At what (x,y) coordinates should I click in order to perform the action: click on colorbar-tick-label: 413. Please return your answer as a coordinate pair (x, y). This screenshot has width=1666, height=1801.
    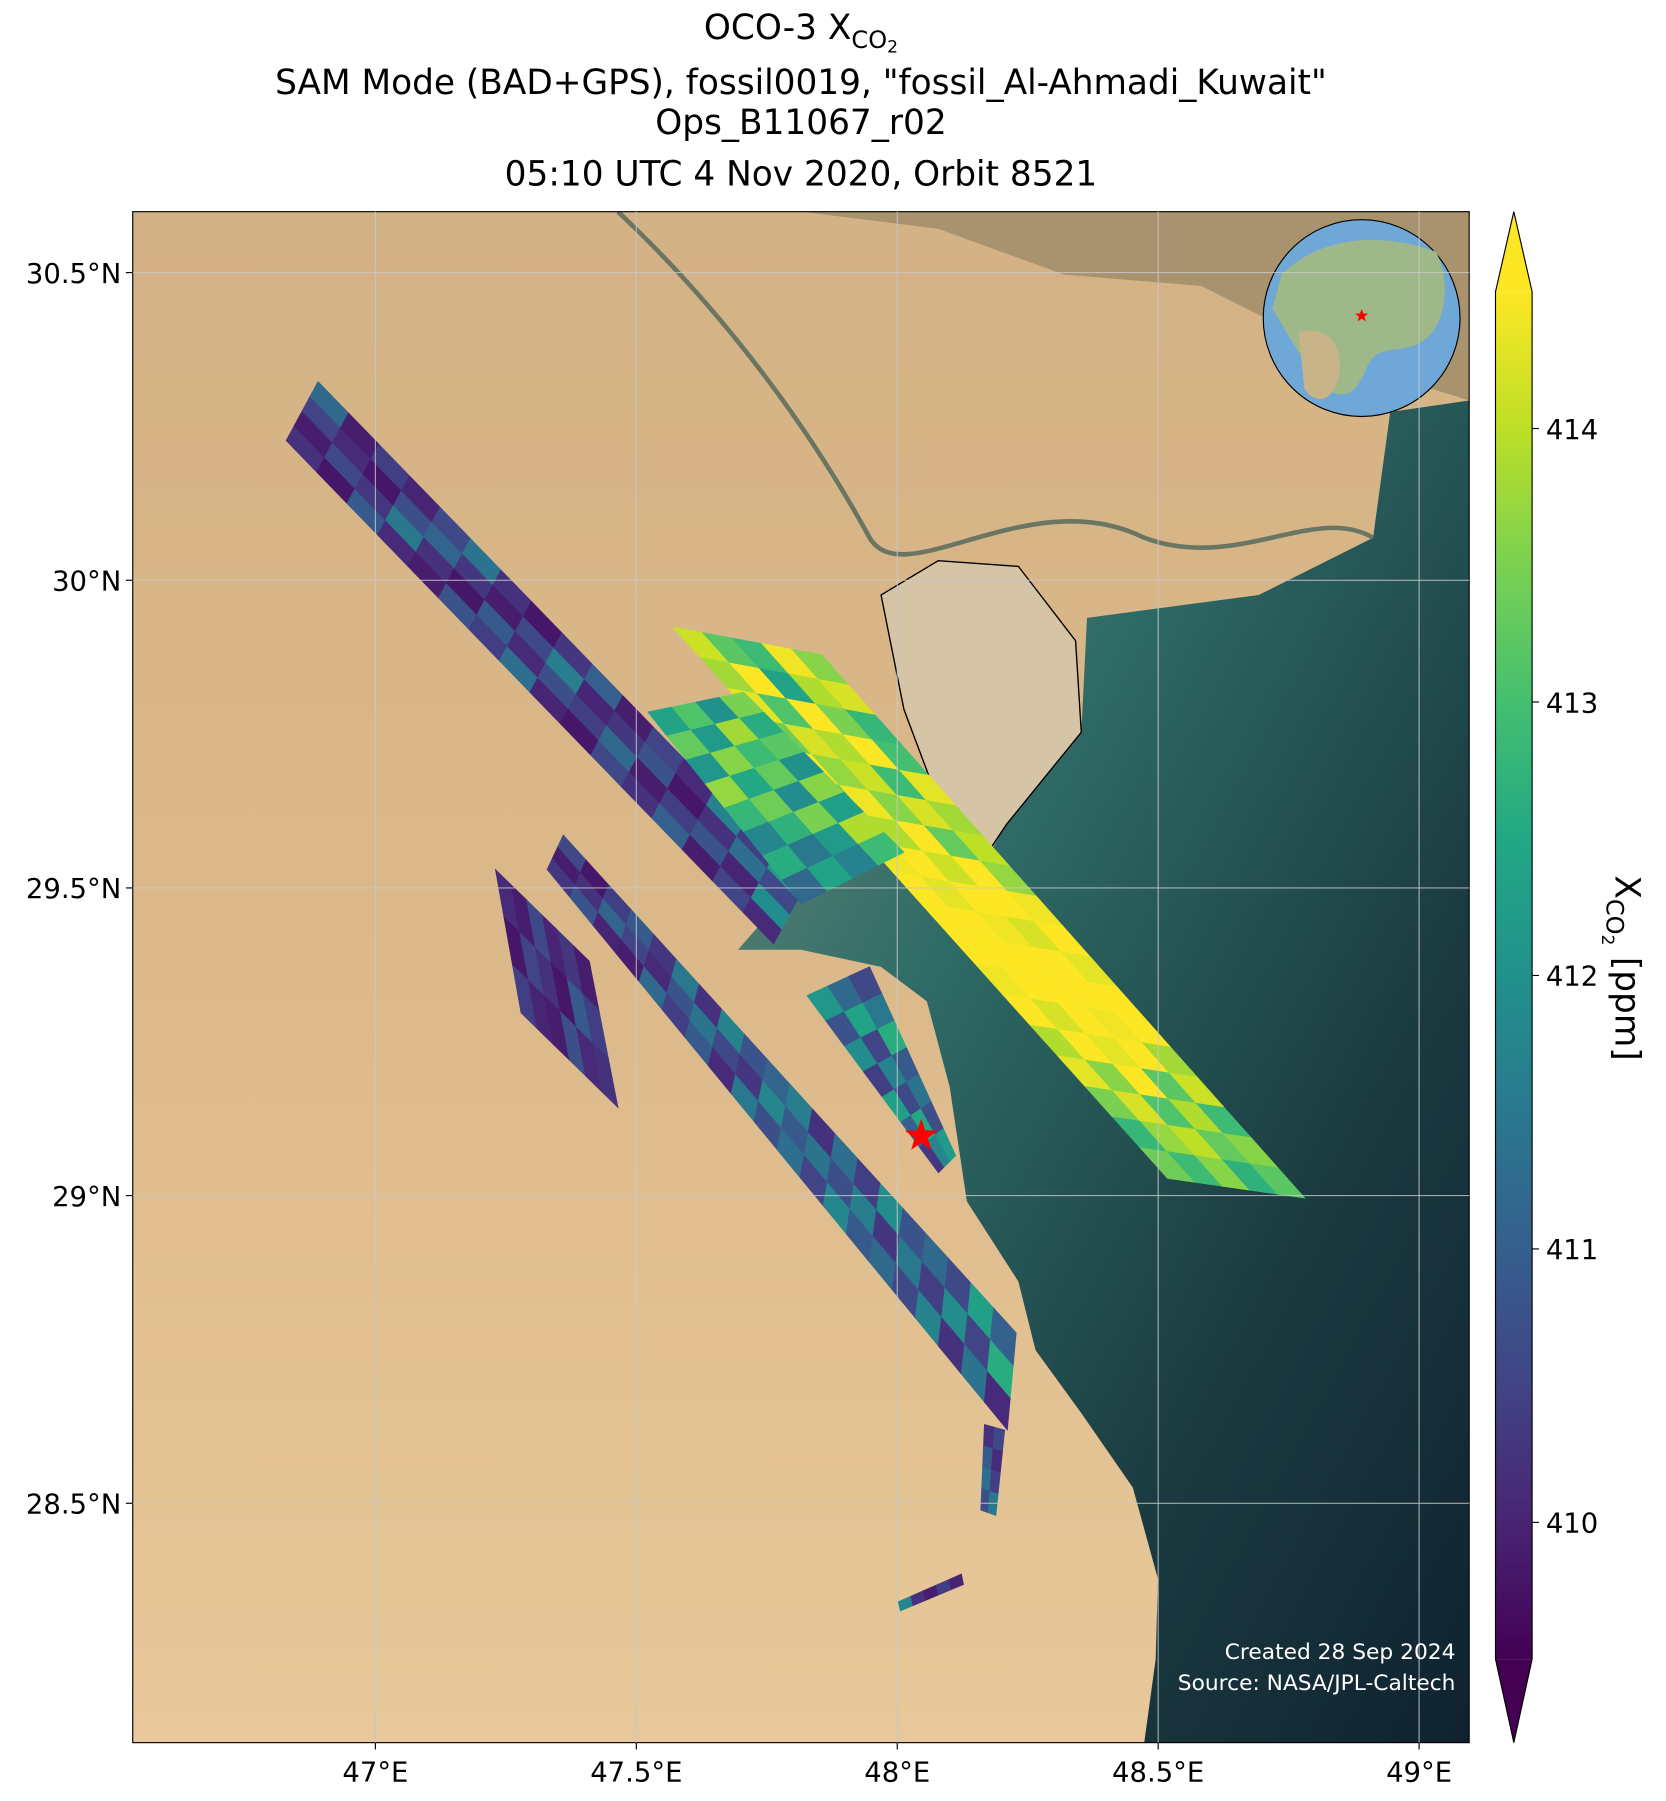
    Looking at the image, I should click on (1572, 703).